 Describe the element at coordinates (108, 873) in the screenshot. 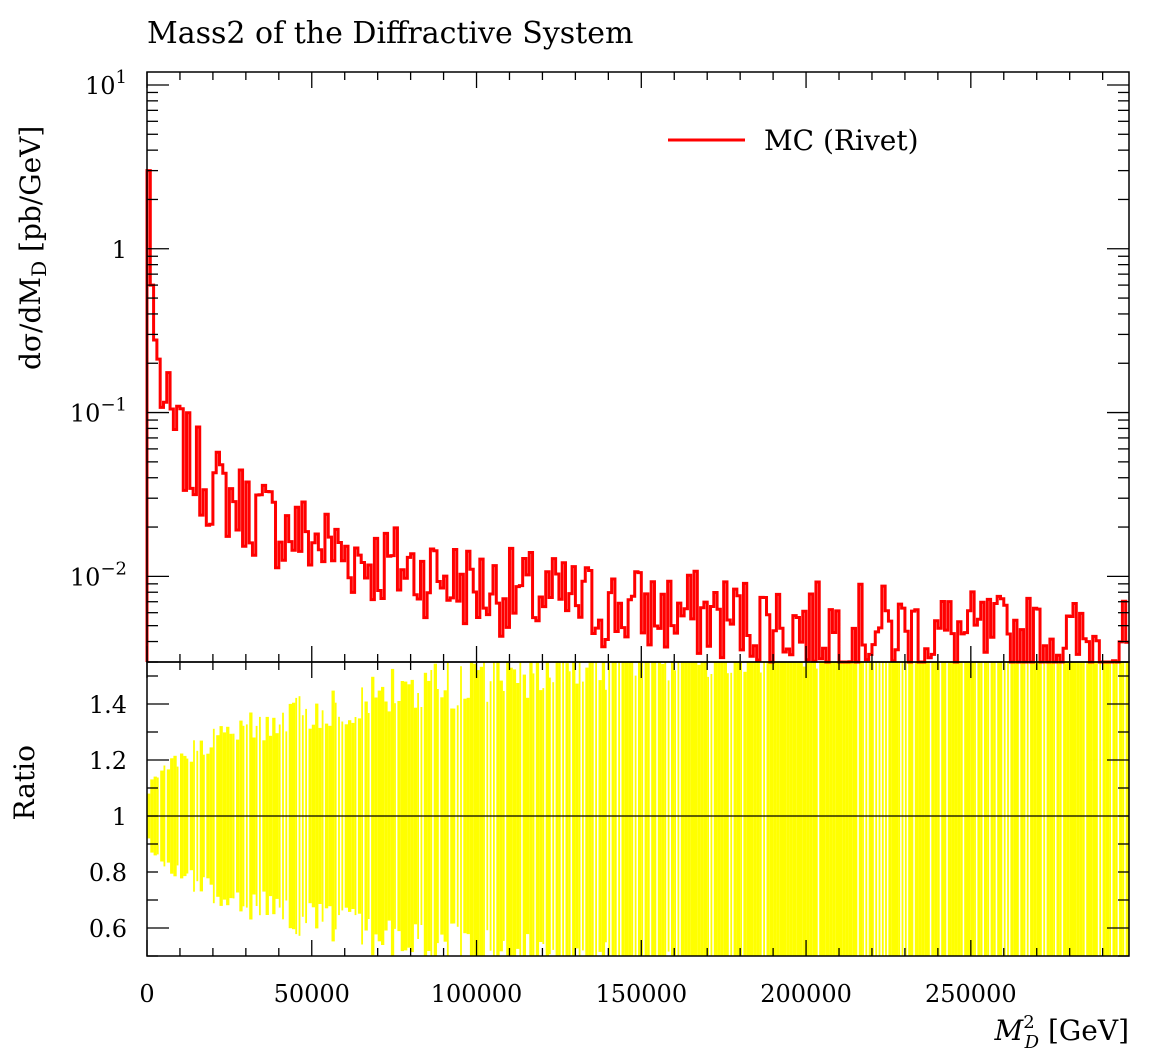

I see `ratio-tick-label: 0.8` at that location.